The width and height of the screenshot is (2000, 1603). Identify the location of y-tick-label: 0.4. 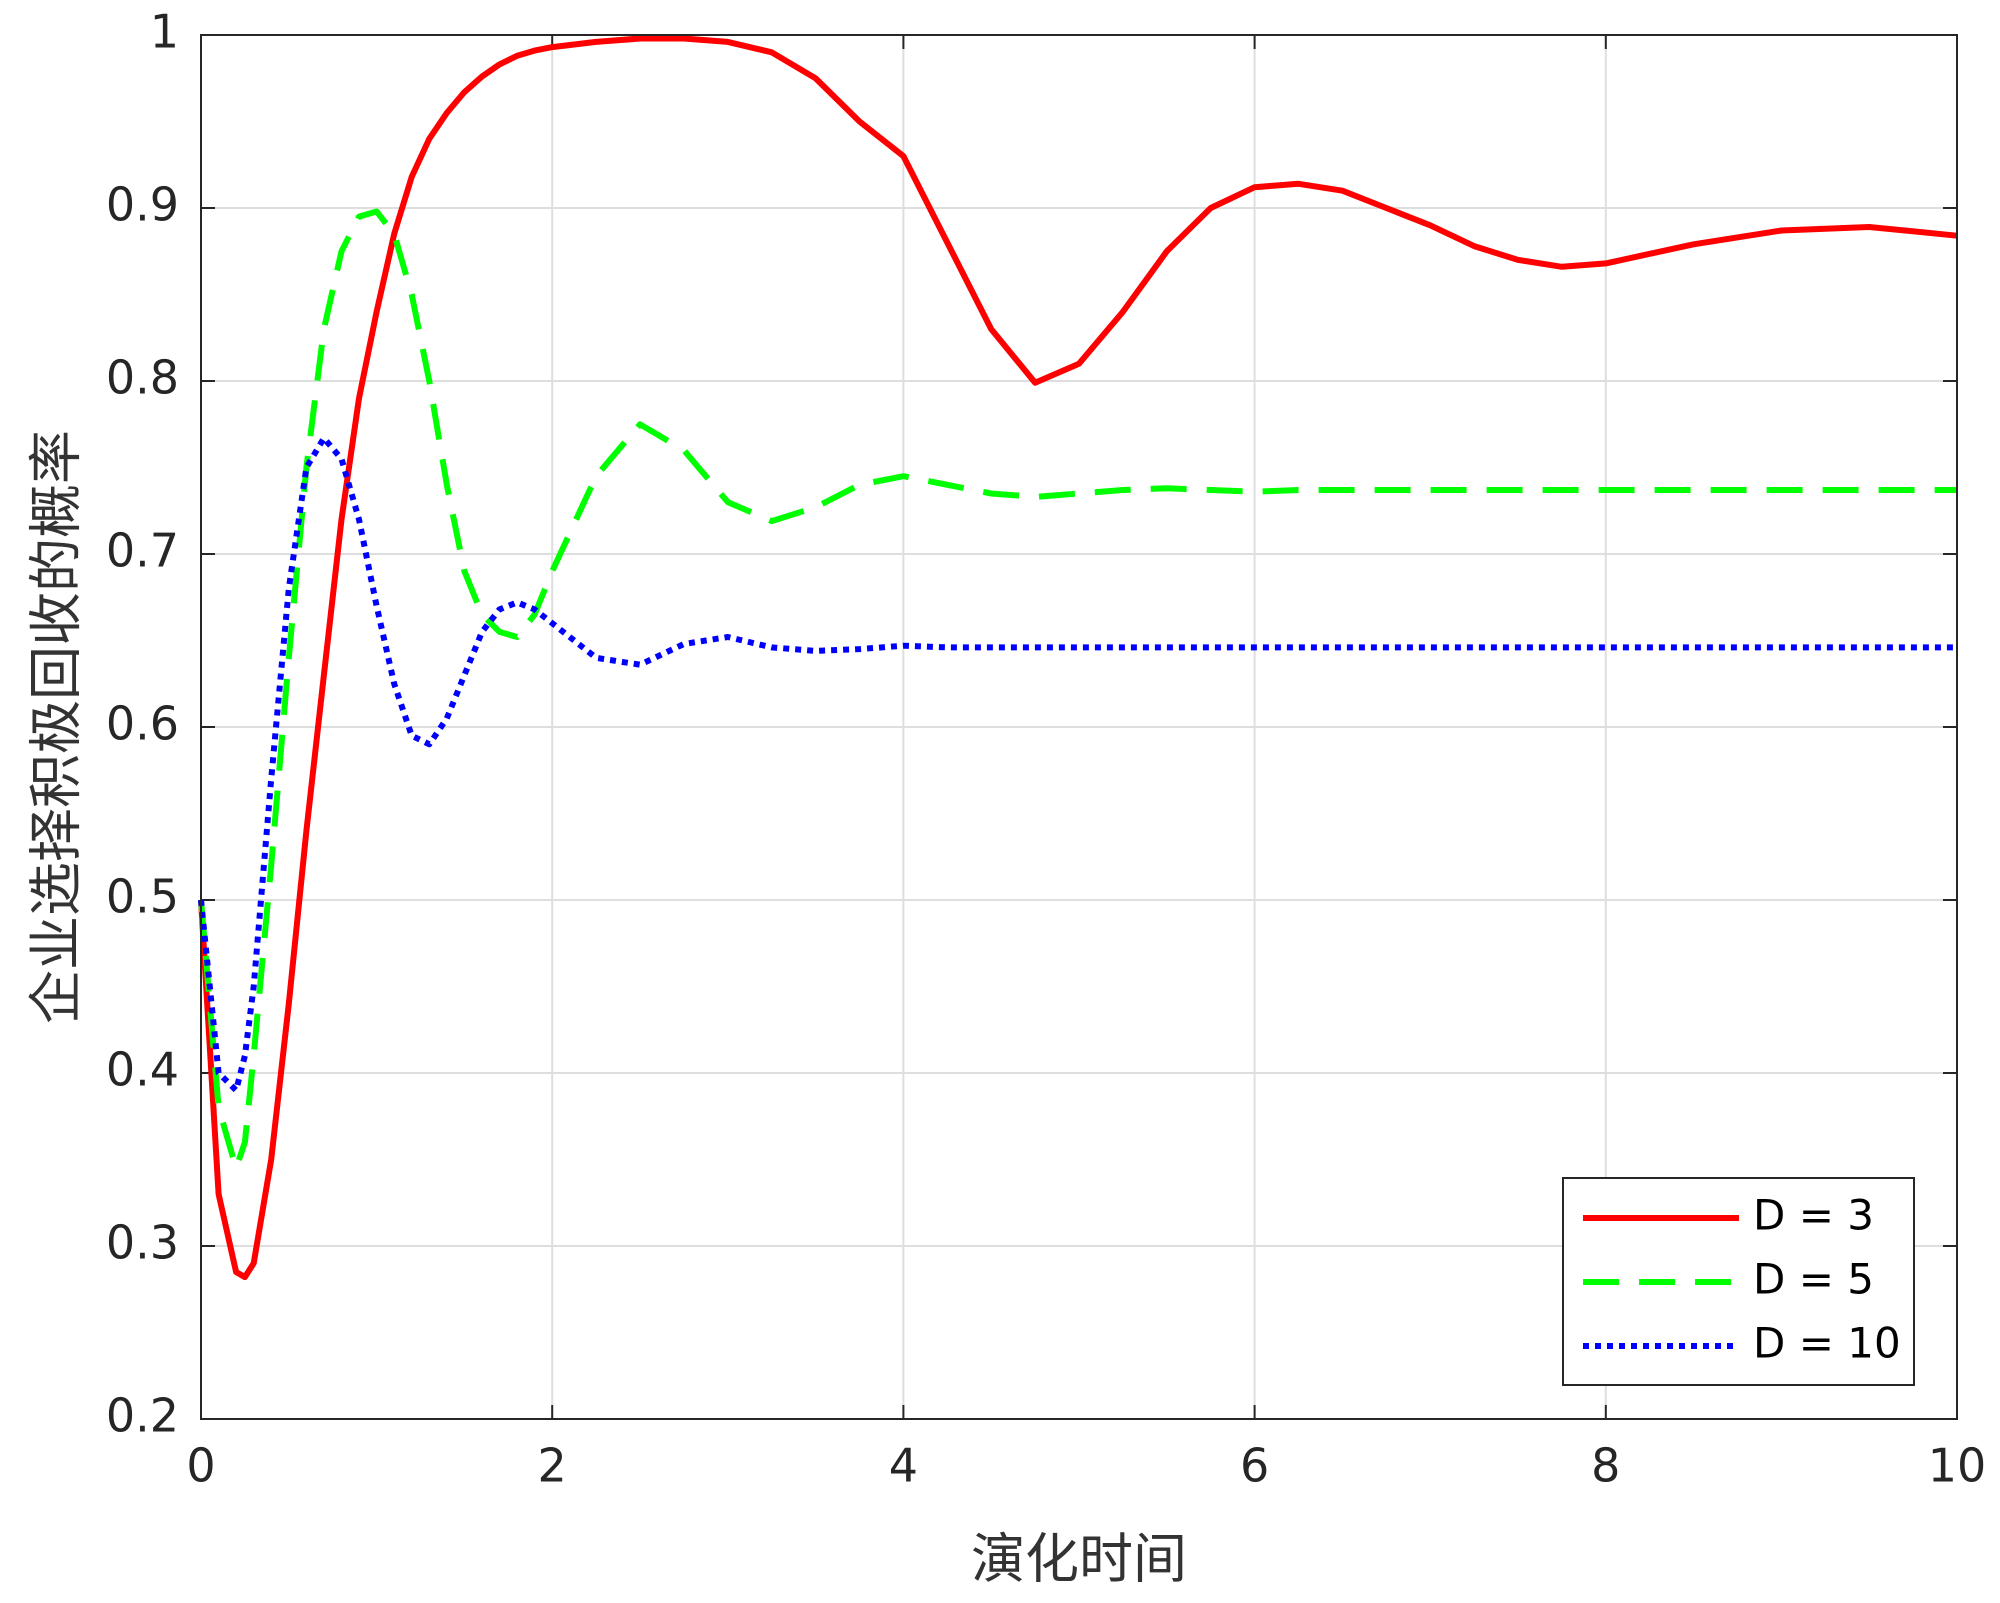
(142, 1070).